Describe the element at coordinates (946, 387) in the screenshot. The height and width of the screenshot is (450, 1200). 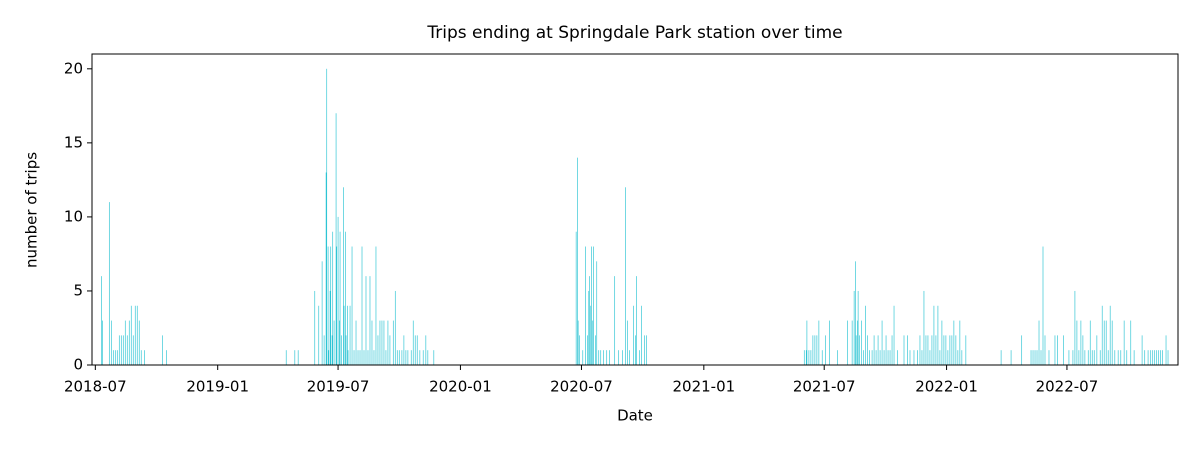
I see `x-tick-label: 2022-01` at that location.